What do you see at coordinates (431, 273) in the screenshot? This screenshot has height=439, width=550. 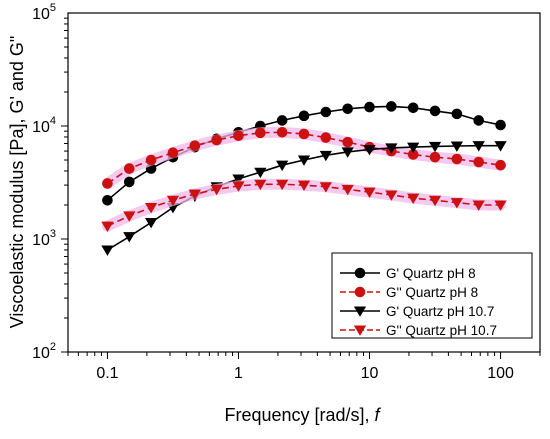 I see `legend-label: G' Quartz pH 8` at bounding box center [431, 273].